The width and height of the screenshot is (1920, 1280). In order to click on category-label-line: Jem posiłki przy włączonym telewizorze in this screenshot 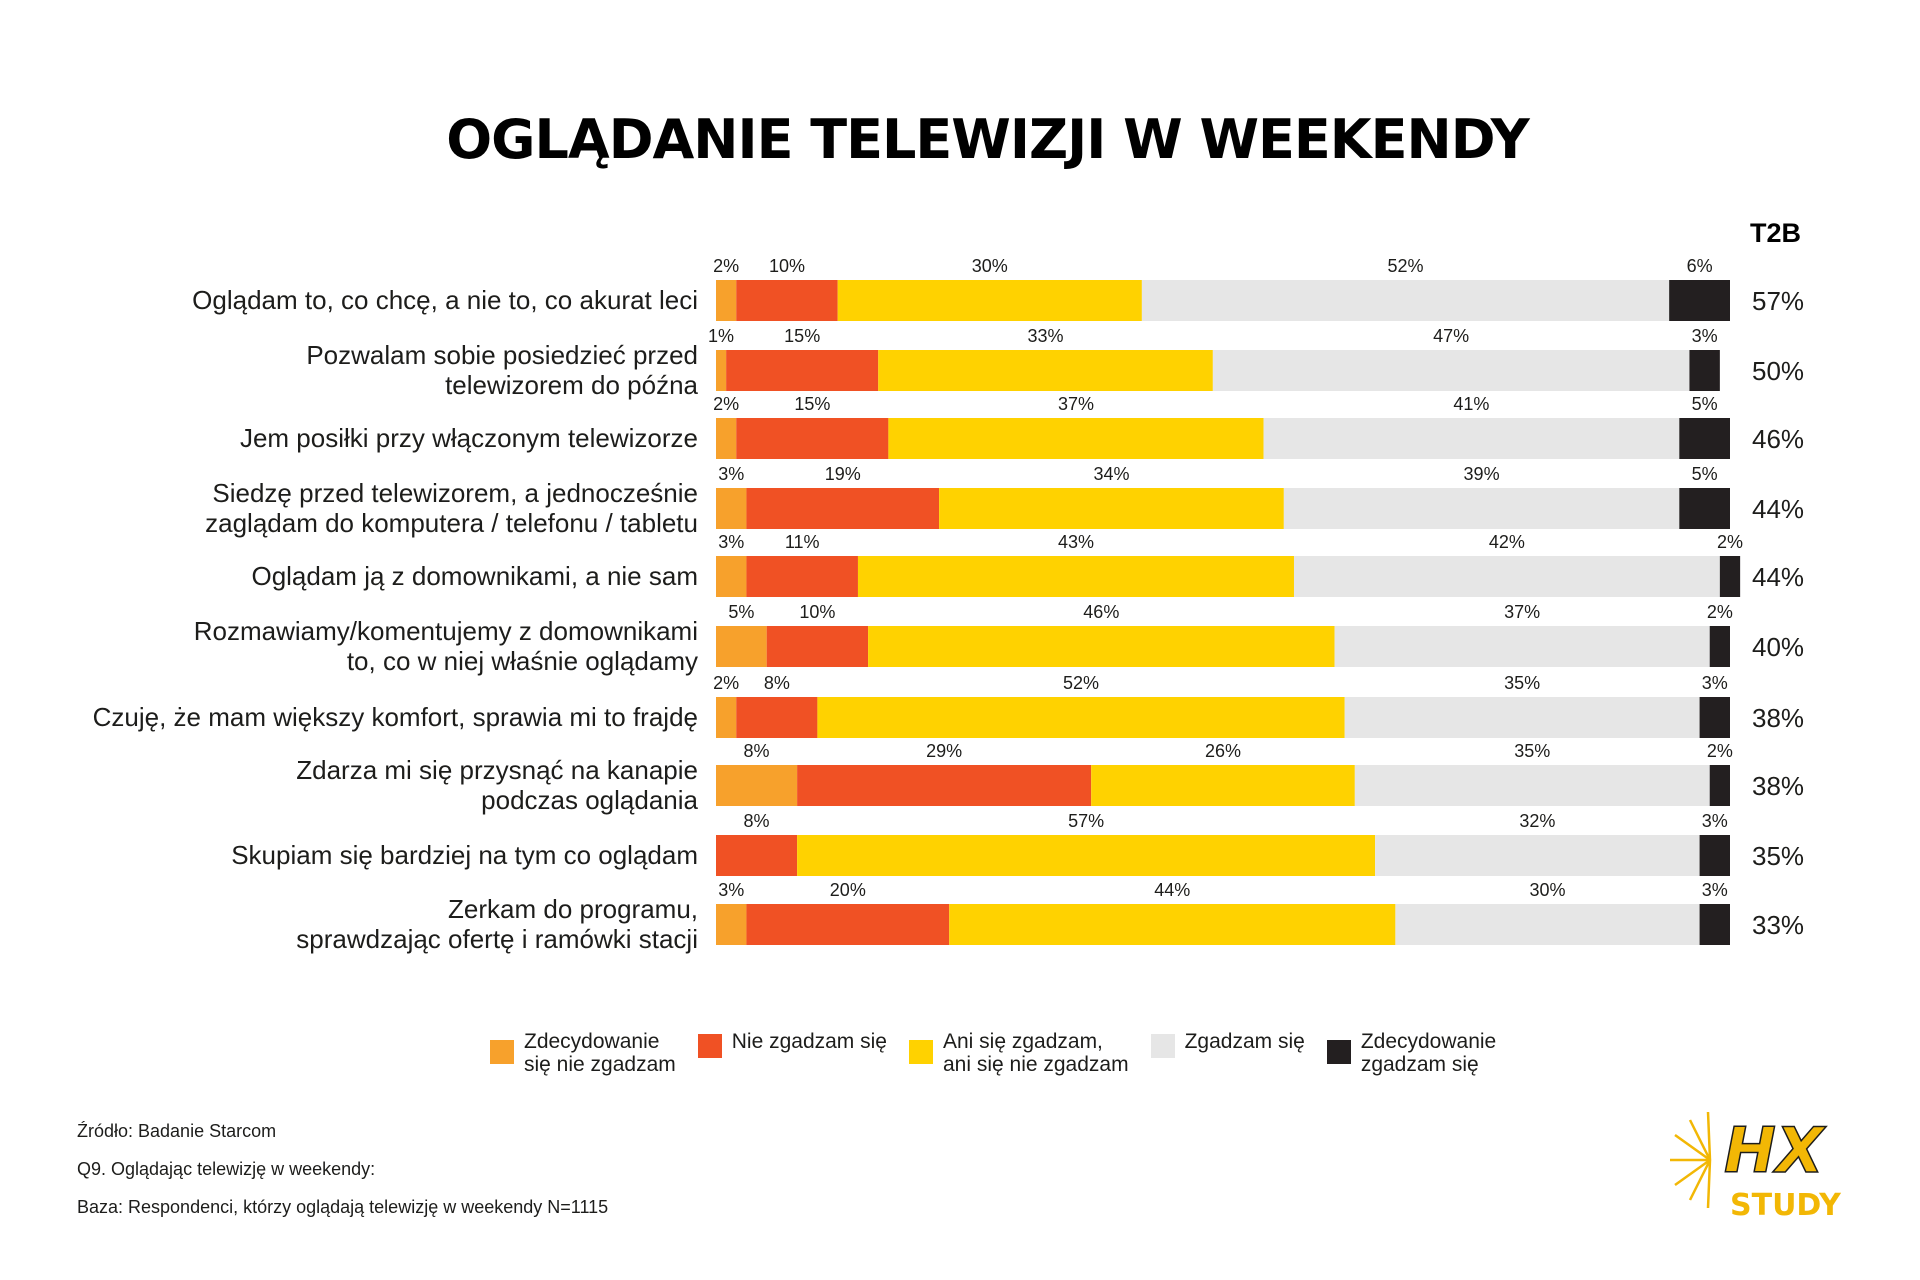, I will do `click(468, 437)`.